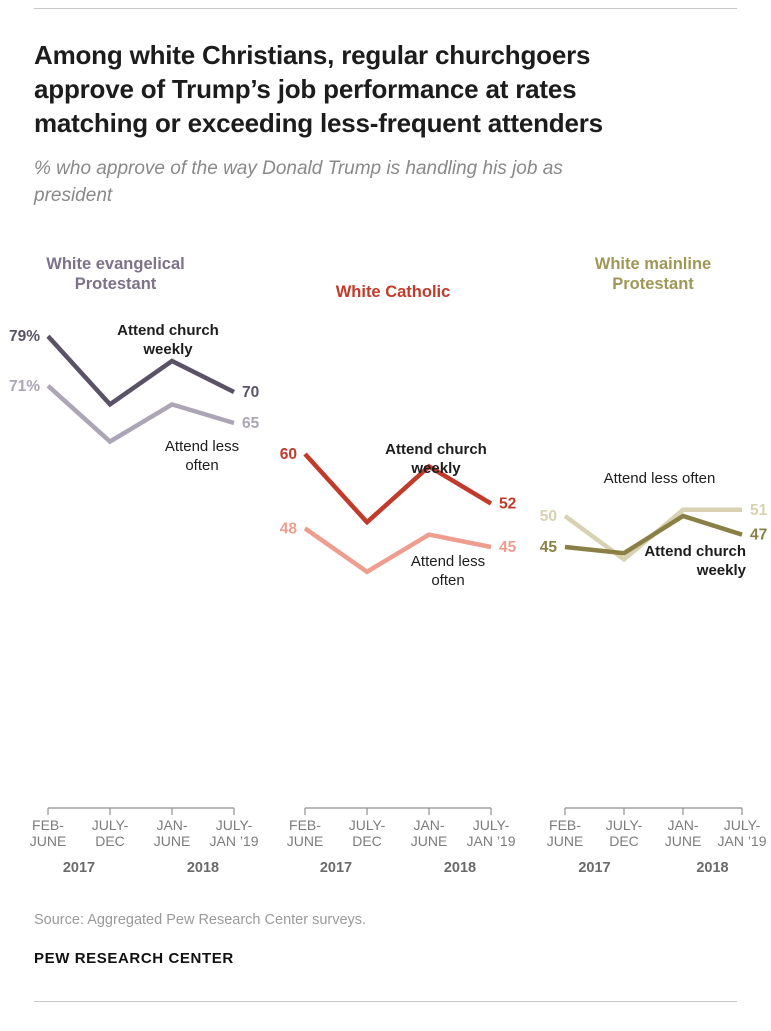  I want to click on value-label-end: 70, so click(250, 392).